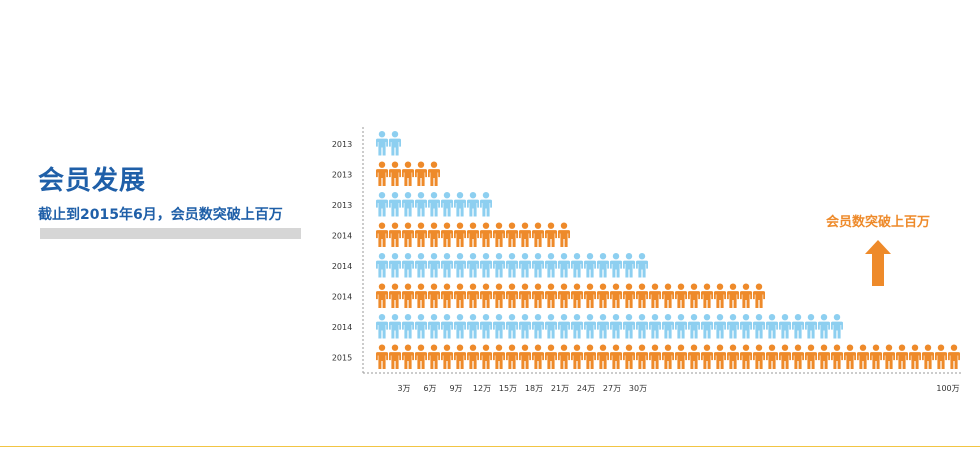 This screenshot has width=980, height=451. Describe the element at coordinates (490, 446) in the screenshot. I see `bottom-rule` at that location.